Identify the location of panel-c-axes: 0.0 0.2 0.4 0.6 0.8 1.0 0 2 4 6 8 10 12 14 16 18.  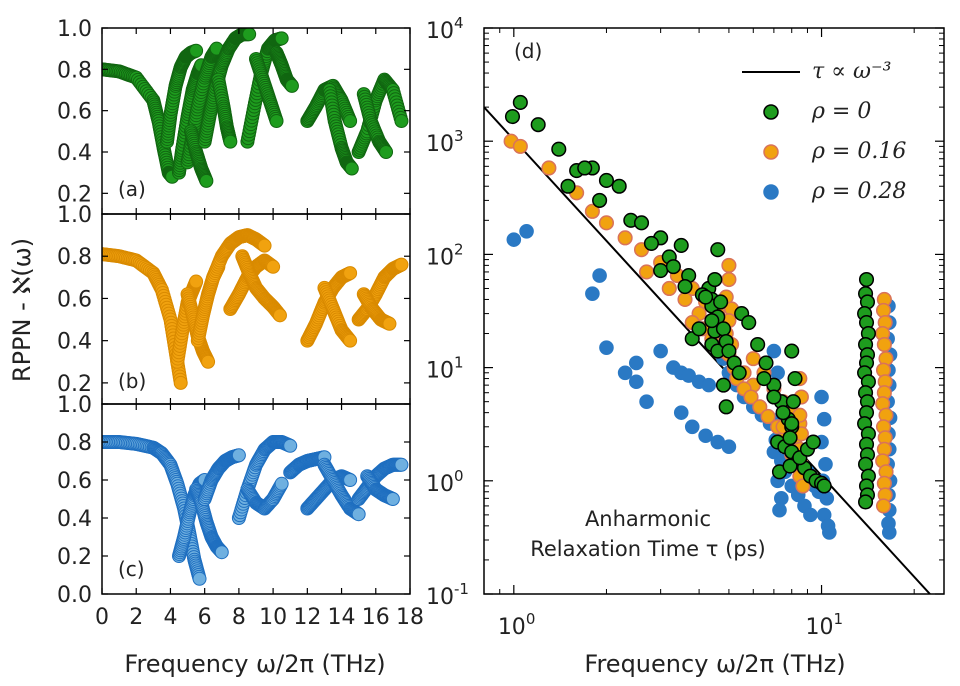
(240, 511).